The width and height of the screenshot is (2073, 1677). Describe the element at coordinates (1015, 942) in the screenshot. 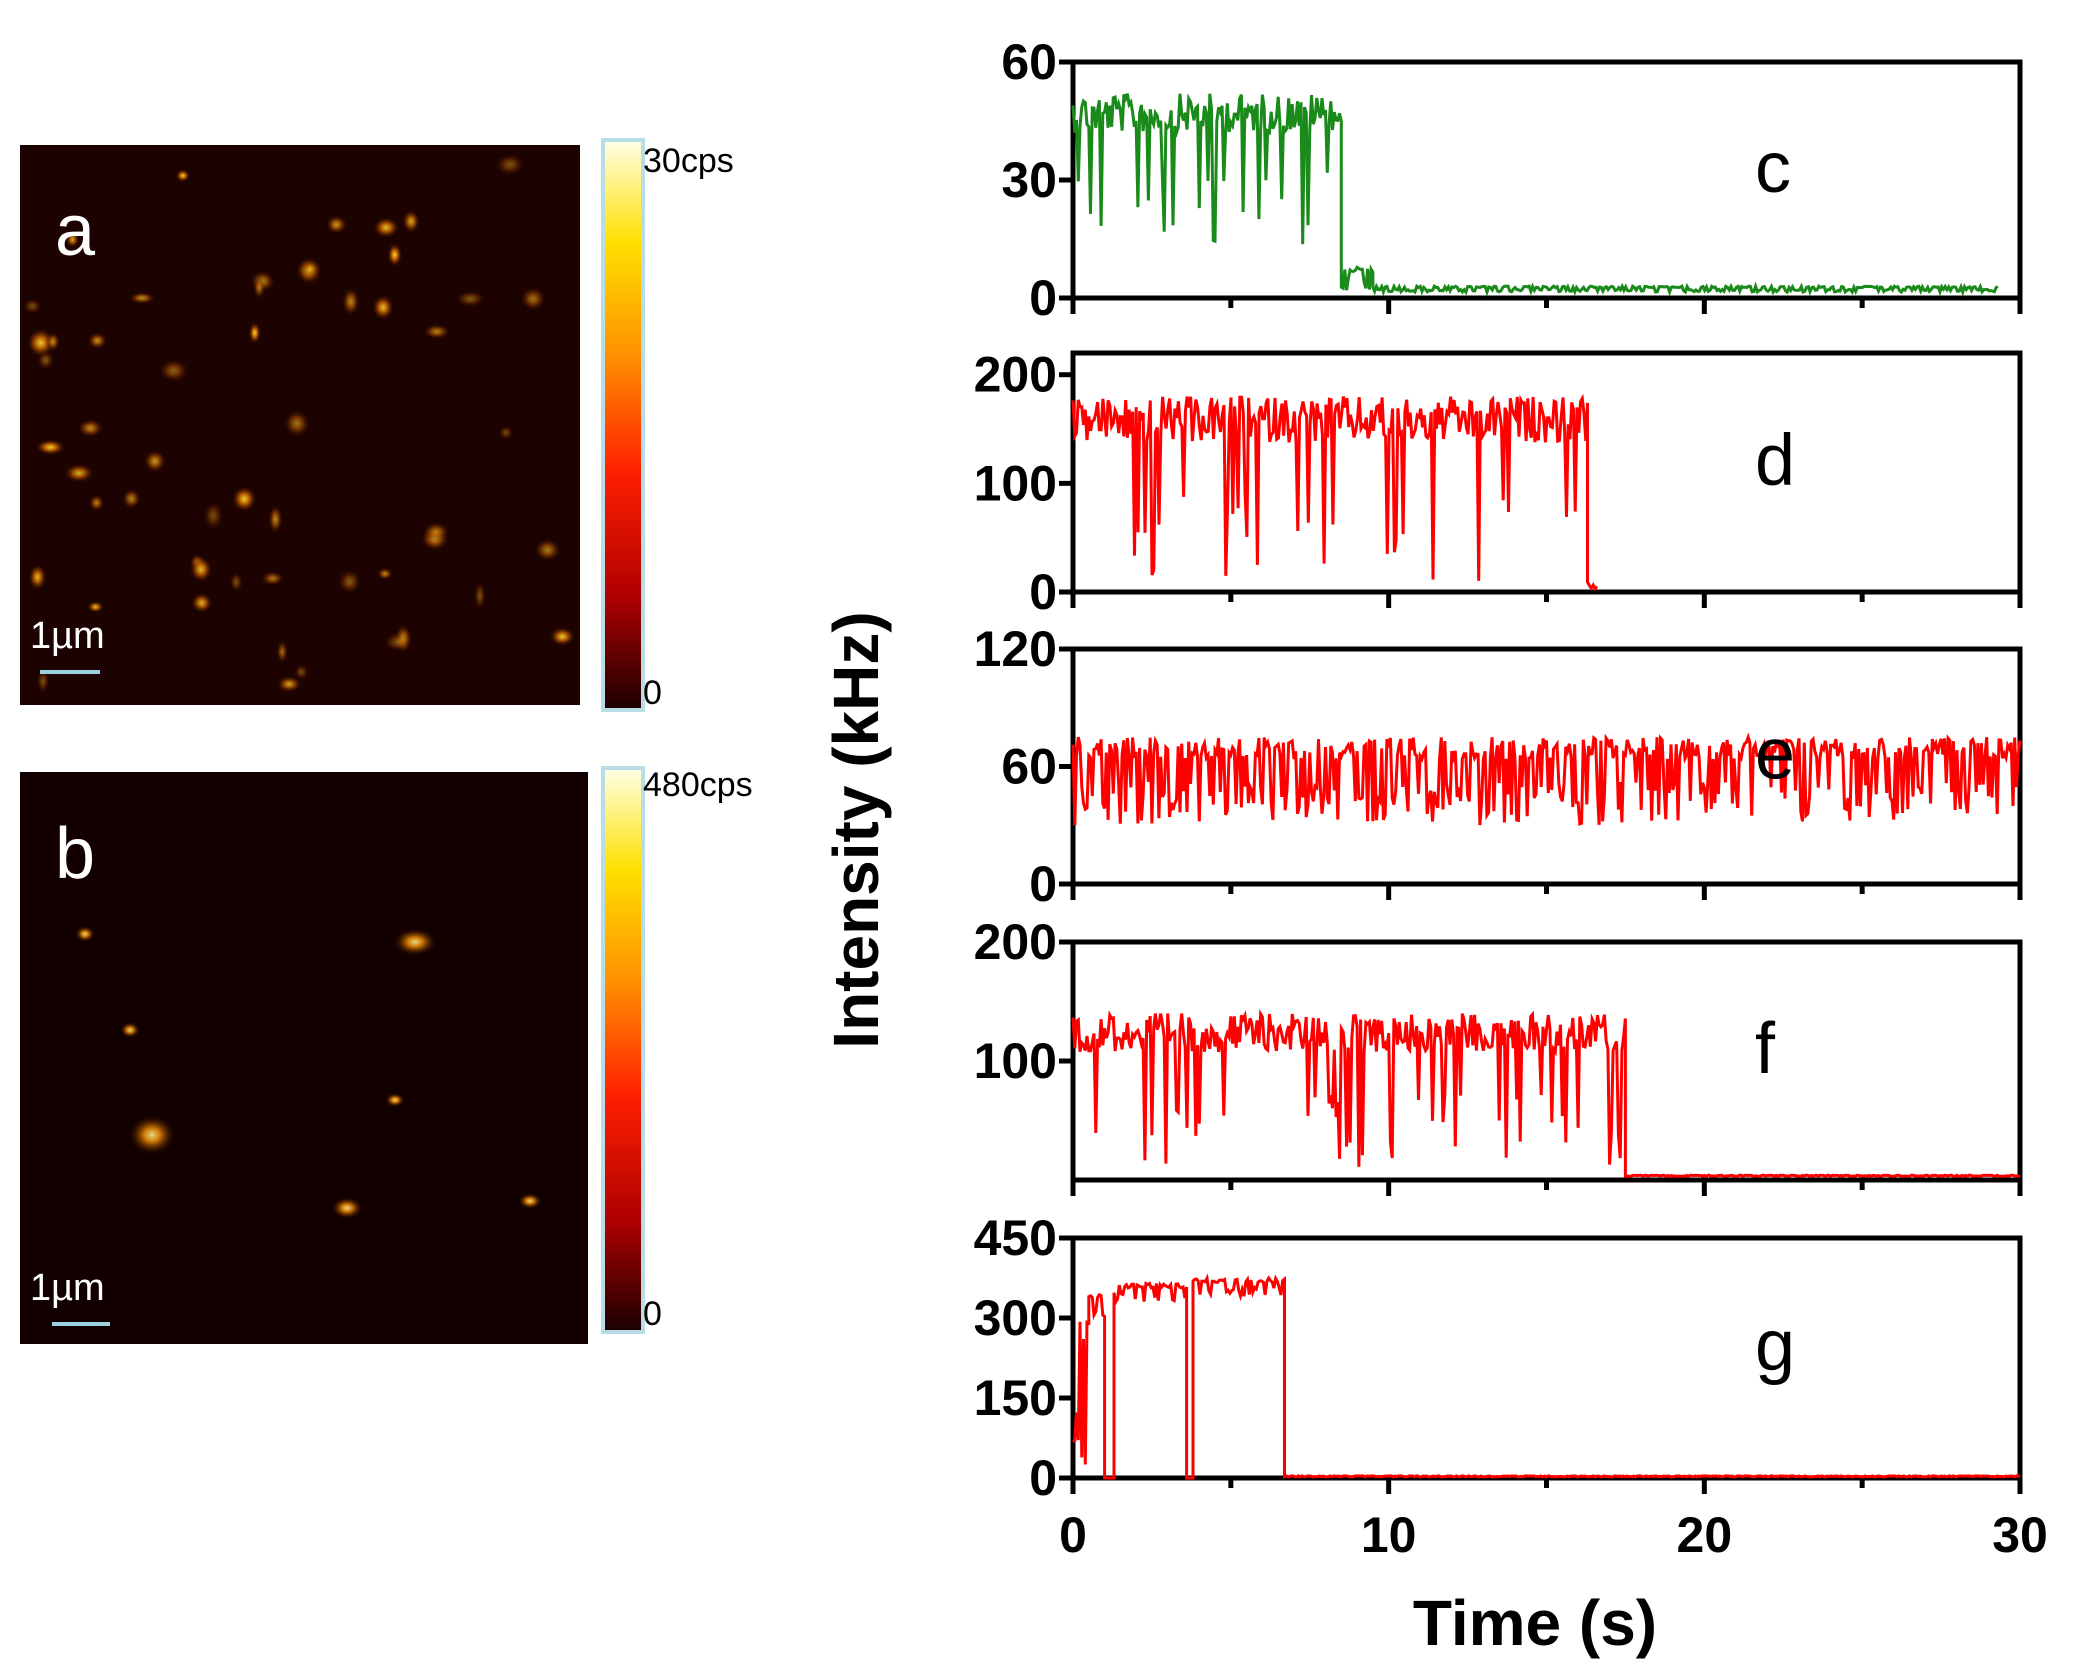

I see `panel-f-ytick-label-200: 200` at that location.